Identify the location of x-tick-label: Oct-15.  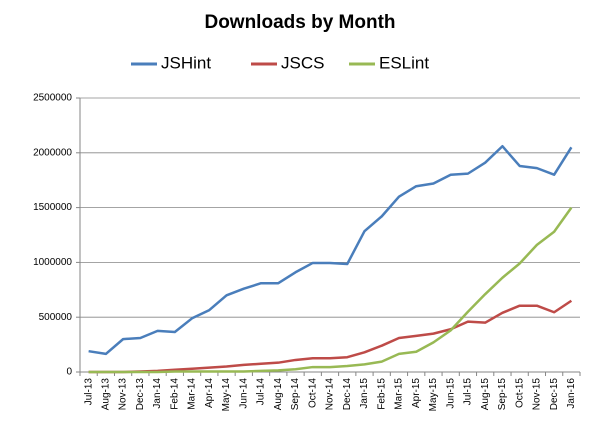
(519, 393).